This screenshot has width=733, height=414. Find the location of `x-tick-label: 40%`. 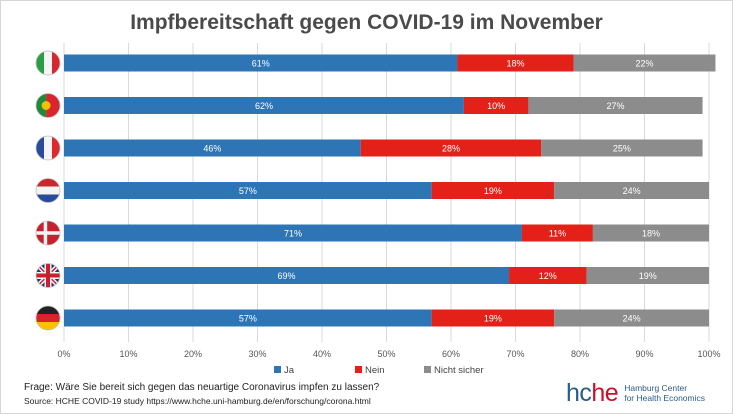

x-tick-label: 40% is located at coordinates (322, 354).